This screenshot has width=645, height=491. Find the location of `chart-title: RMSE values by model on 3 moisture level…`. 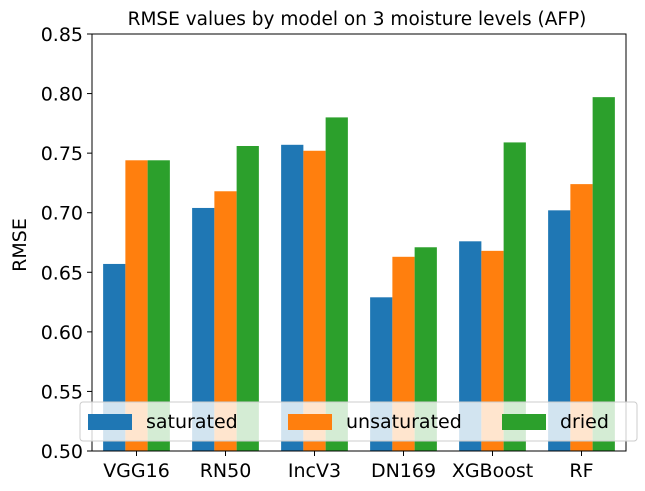

chart-title: RMSE values by model on 3 moisture level… is located at coordinates (357, 19).